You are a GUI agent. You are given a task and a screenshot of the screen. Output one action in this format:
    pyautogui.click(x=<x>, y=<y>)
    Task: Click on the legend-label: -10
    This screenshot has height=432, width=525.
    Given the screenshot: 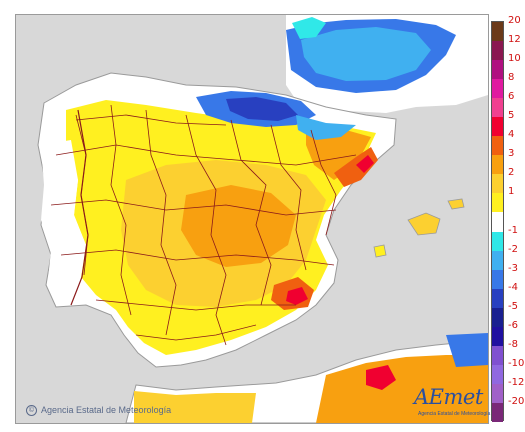 What is the action you would take?
    pyautogui.click(x=516, y=363)
    